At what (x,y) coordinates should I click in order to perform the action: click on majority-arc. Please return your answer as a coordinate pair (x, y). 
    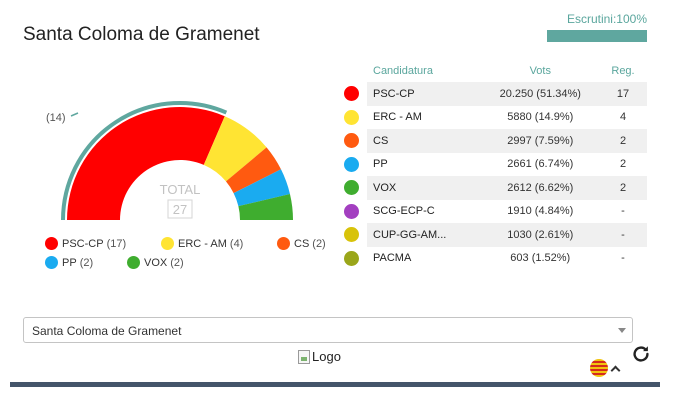
    Looking at the image, I should click on (144, 161).